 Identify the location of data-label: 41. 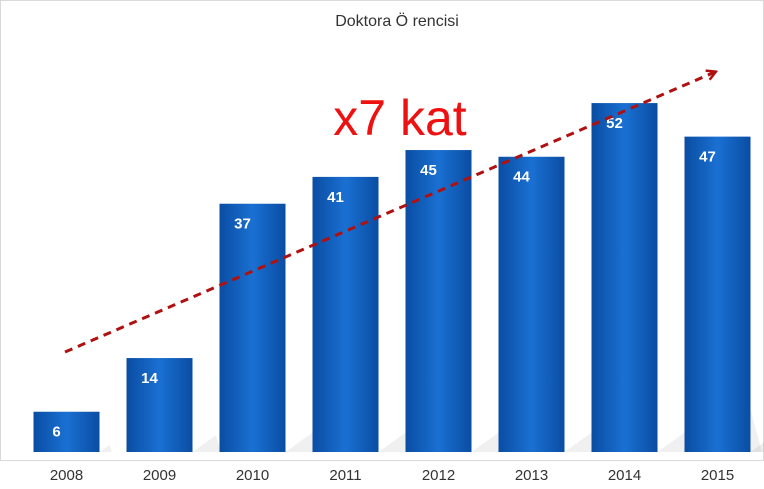
(335, 197).